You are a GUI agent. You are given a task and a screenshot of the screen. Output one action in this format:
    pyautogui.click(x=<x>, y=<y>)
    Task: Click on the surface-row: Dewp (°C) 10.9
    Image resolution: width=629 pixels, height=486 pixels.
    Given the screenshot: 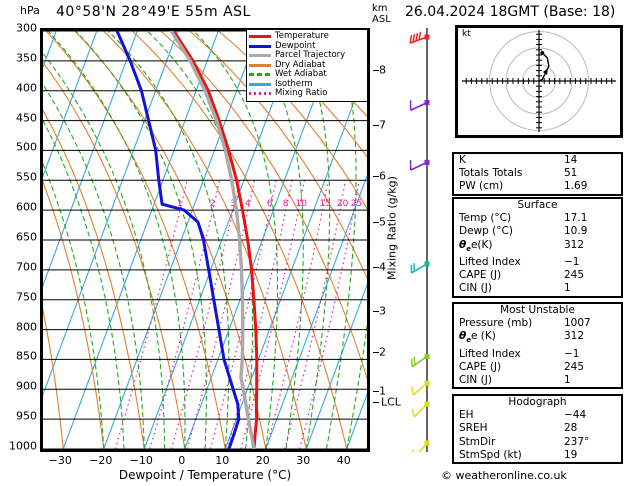 What is the action you would take?
    pyautogui.click(x=537, y=231)
    